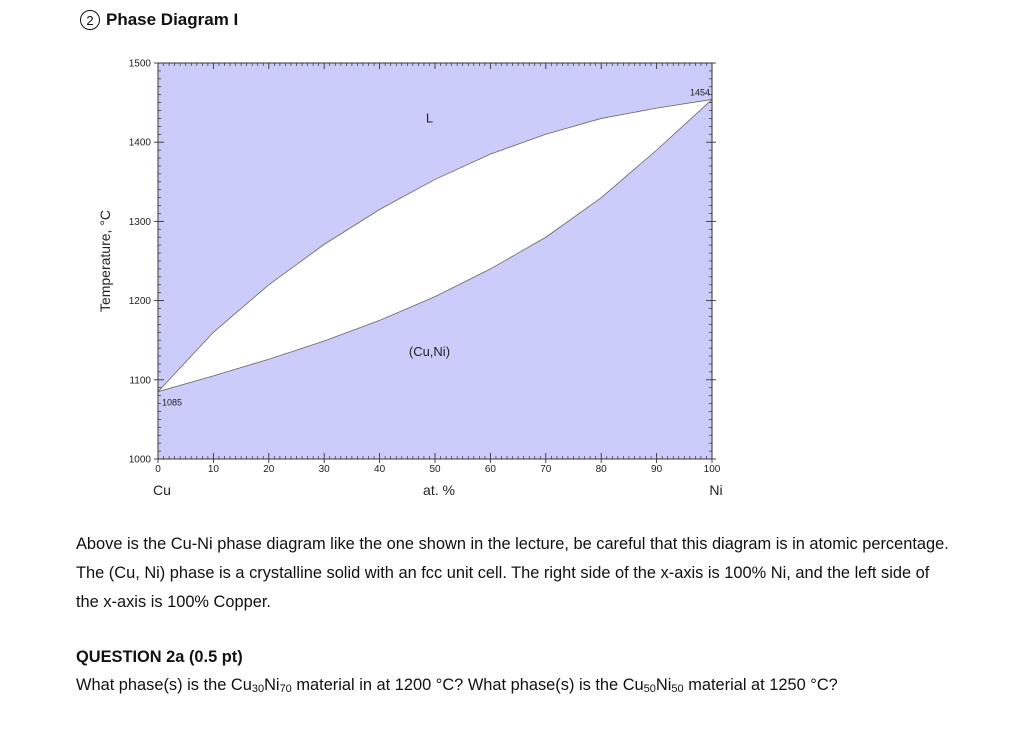  What do you see at coordinates (105, 261) in the screenshot?
I see `y-axis-label: Temperature, °C` at bounding box center [105, 261].